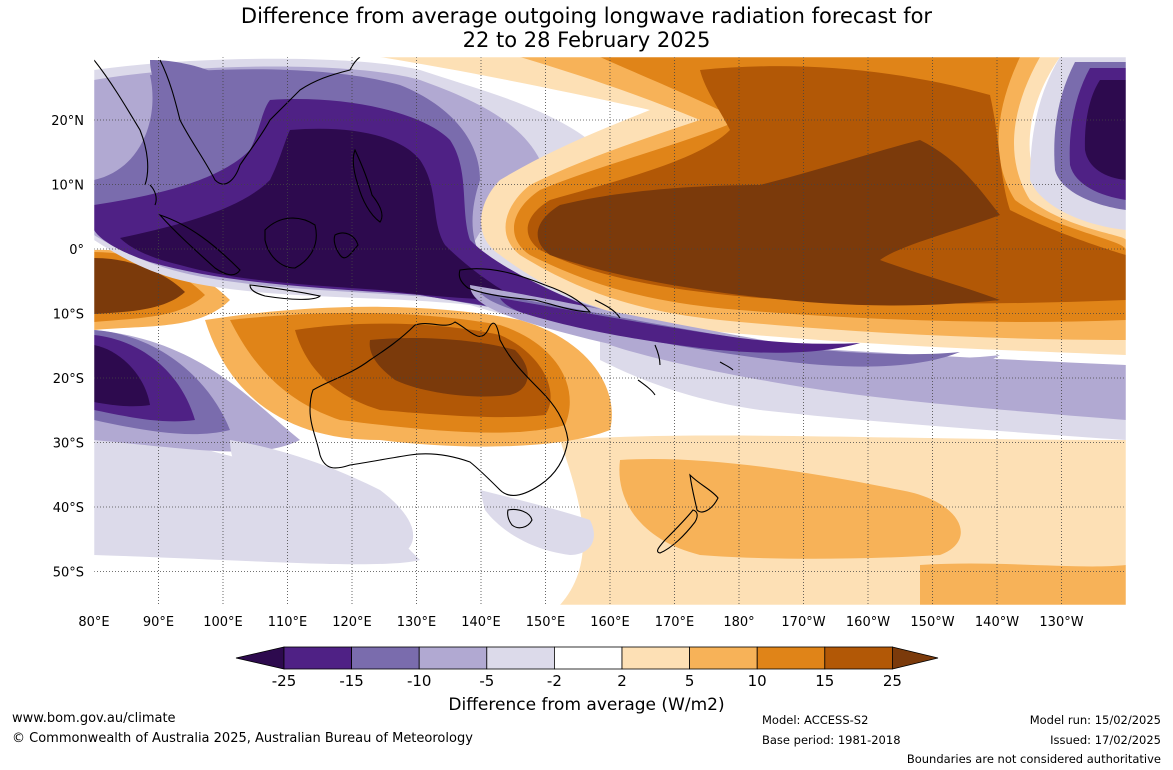  What do you see at coordinates (67, 186) in the screenshot?
I see `latitude-tick-label: 10°N` at bounding box center [67, 186].